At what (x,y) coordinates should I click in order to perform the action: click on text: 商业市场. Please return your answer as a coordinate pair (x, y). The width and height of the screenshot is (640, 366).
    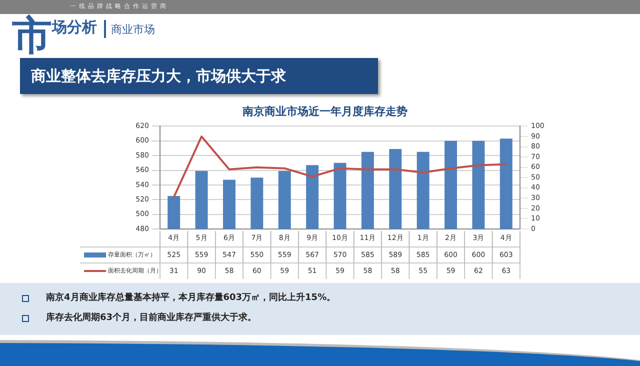
    Looking at the image, I should click on (133, 29).